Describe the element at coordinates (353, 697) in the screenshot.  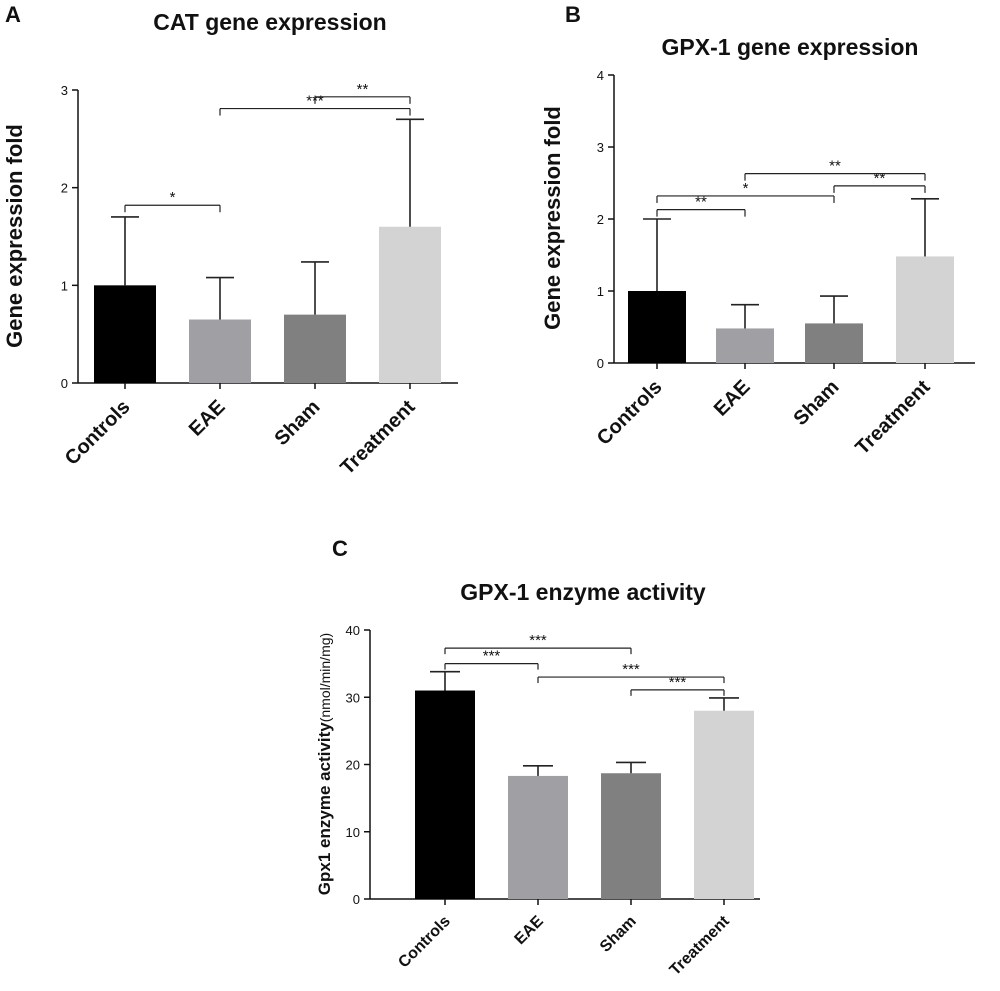
I see `y-tick-label: 30` at that location.